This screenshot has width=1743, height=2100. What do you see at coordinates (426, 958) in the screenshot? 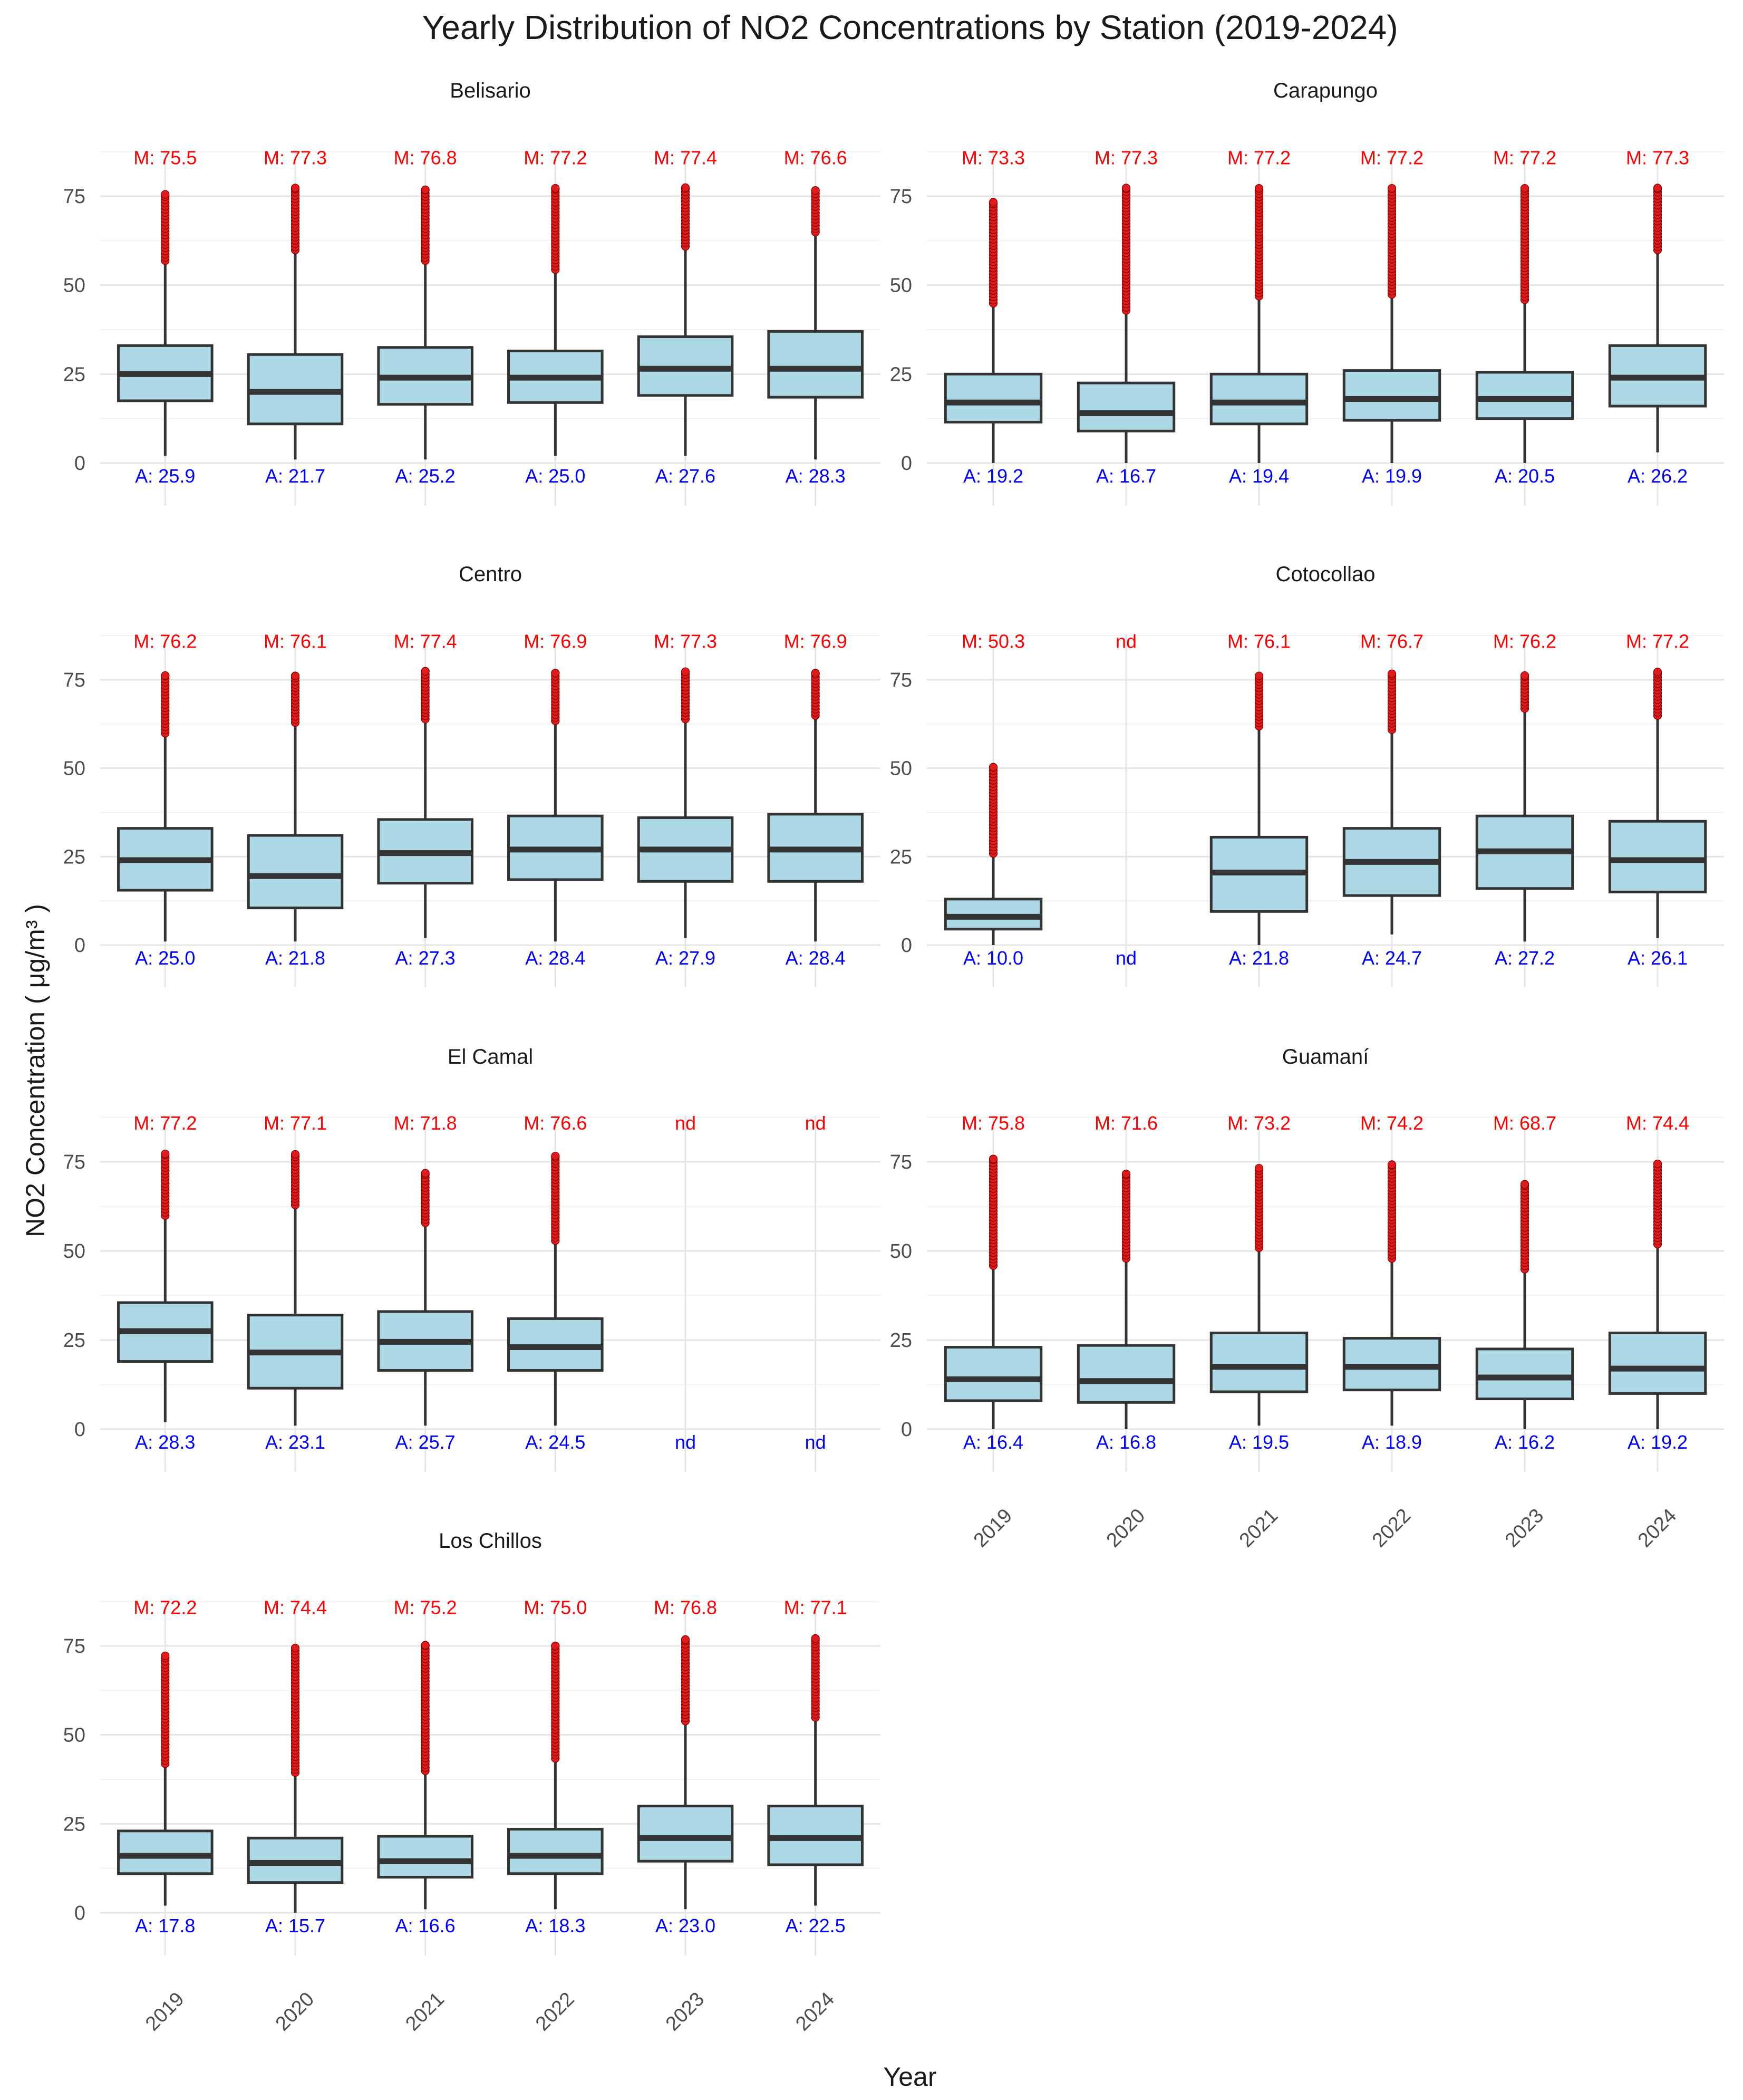
I see `mean-label: A: 27.3` at bounding box center [426, 958].